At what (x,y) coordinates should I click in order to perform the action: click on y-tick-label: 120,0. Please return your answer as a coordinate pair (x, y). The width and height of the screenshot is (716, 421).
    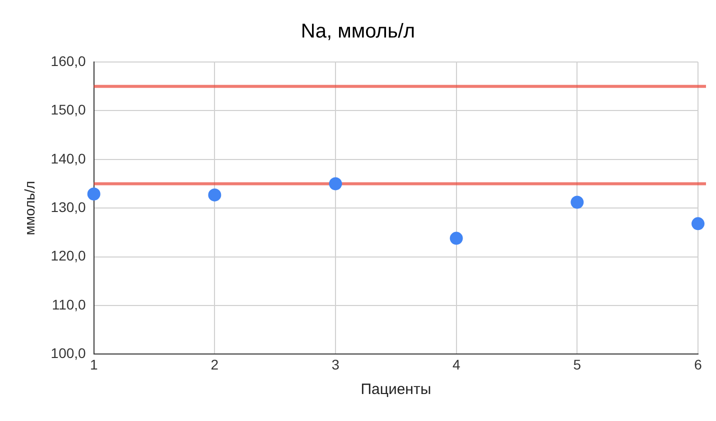
    Looking at the image, I should click on (68, 256).